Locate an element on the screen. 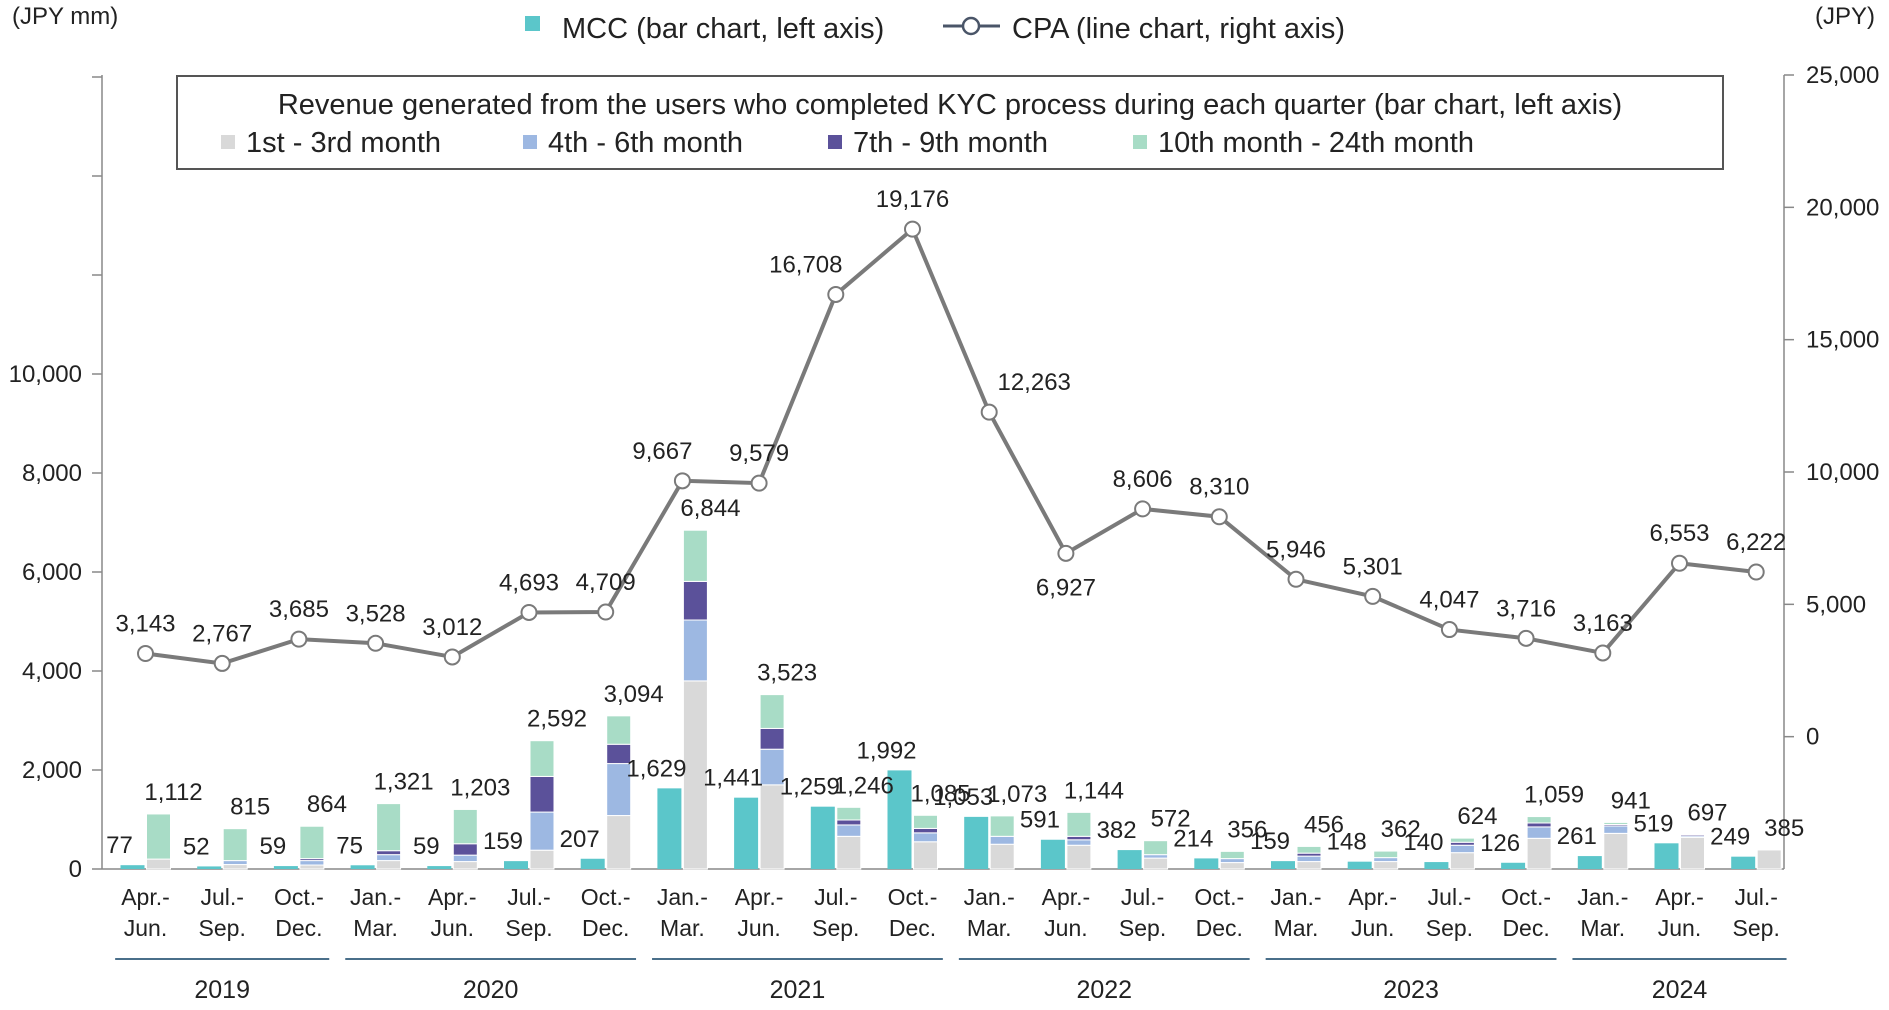  revenue-total-label: 1,059 is located at coordinates (1554, 795).